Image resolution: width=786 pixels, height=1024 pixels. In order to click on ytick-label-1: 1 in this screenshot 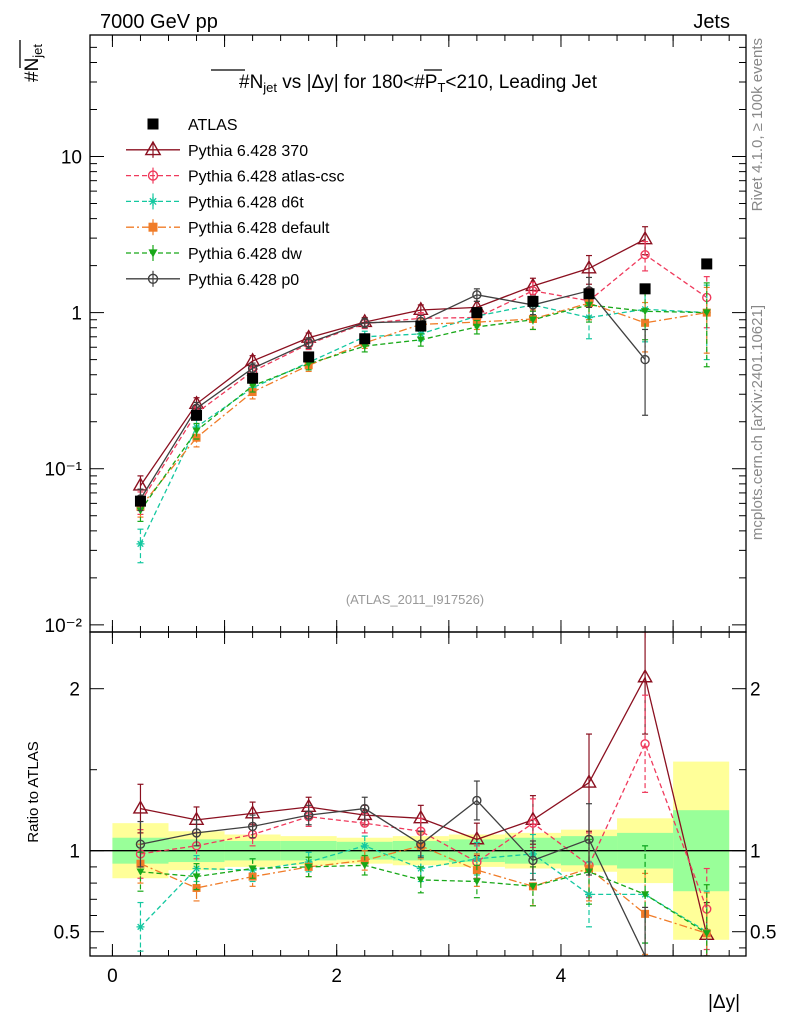, I will do `click(76, 314)`.